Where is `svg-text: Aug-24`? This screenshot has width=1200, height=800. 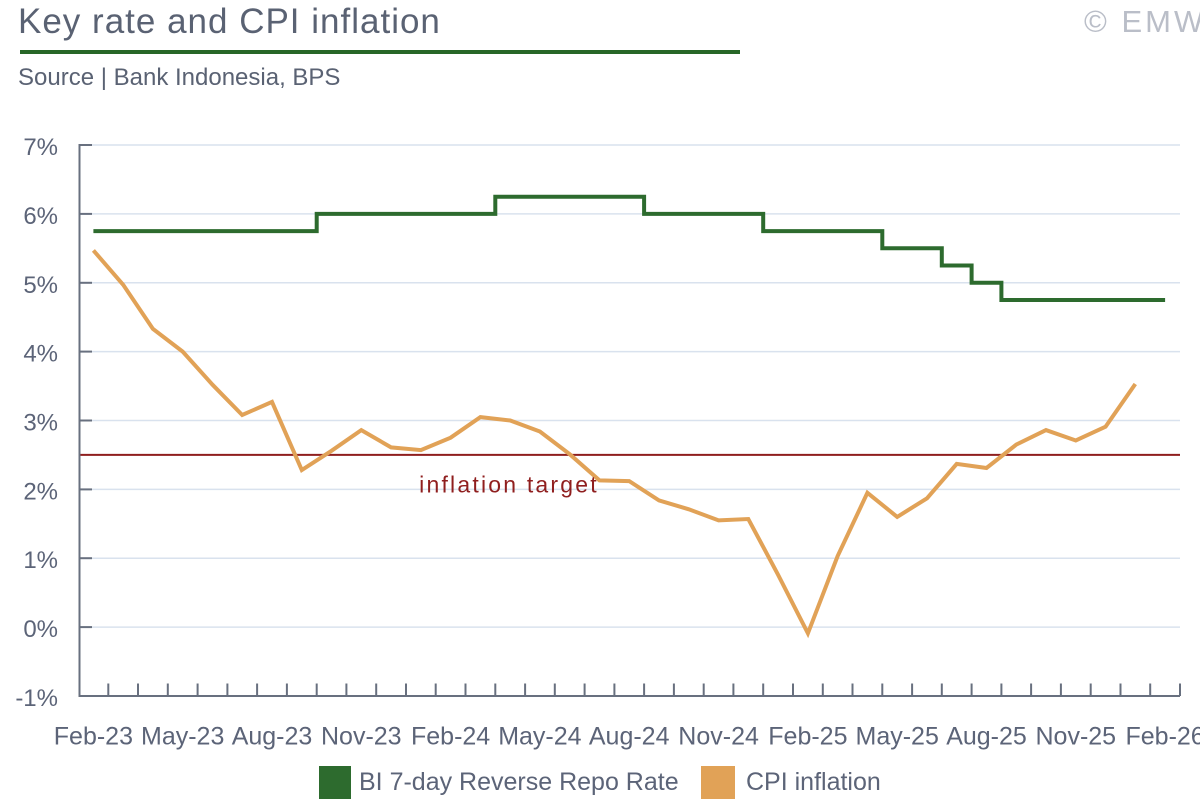 svg-text: Aug-24 is located at coordinates (629, 737).